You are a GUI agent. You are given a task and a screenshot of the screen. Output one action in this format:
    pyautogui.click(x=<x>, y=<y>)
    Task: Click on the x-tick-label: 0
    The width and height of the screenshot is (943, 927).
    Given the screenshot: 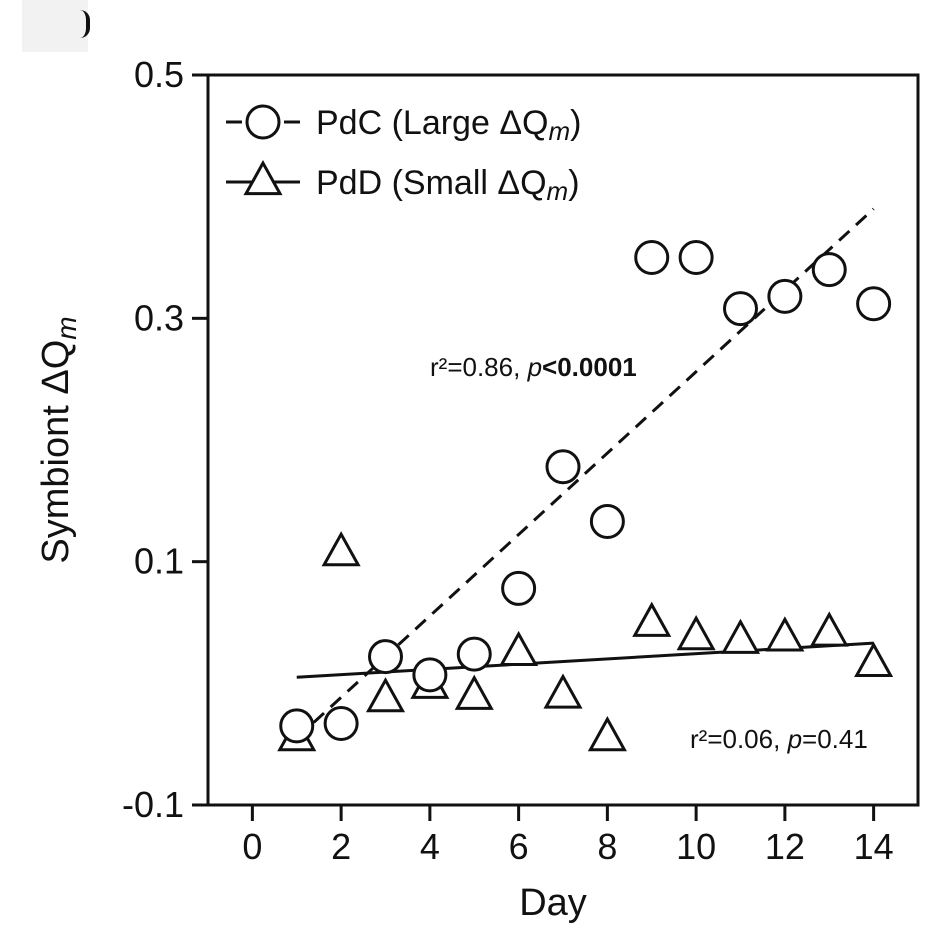 What is the action you would take?
    pyautogui.click(x=252, y=846)
    